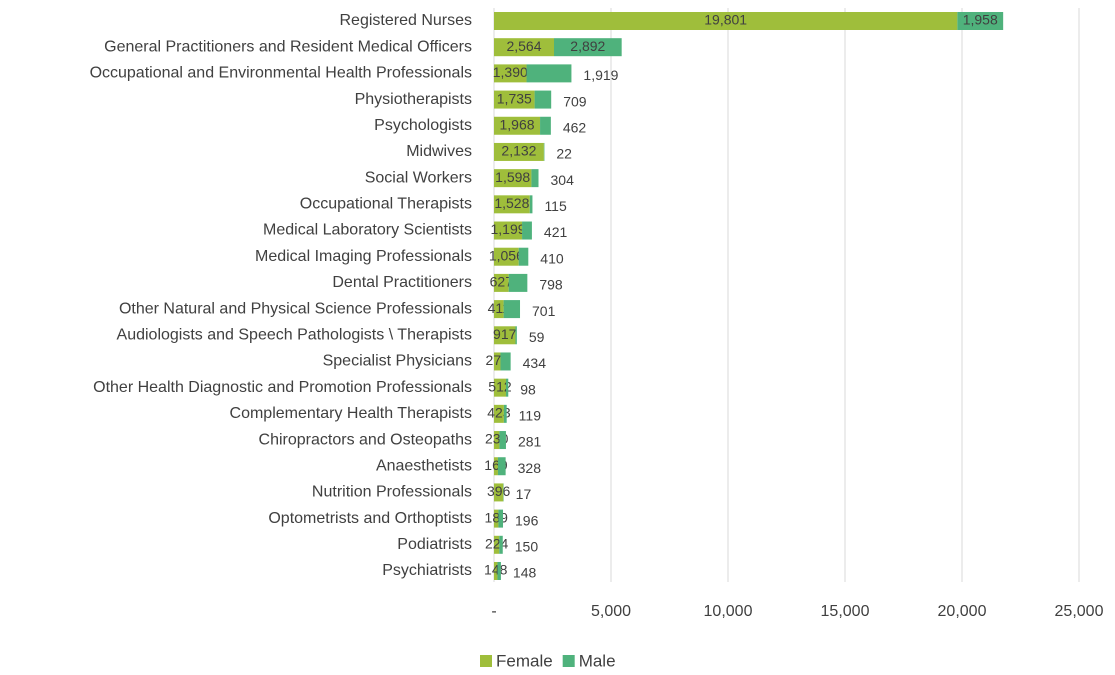  Describe the element at coordinates (413, 99) in the screenshot. I see `category-label: Physiotherapists` at that location.